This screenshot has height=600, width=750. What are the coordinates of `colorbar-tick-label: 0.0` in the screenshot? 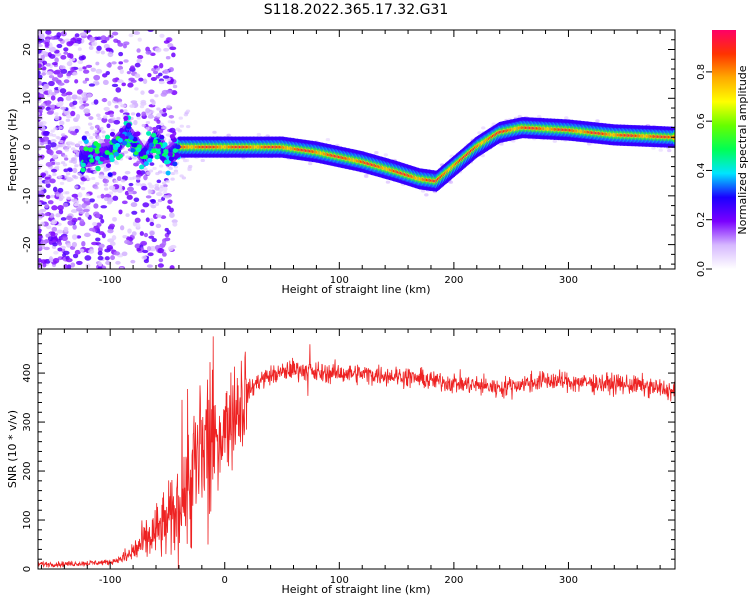 It's located at (701, 269).